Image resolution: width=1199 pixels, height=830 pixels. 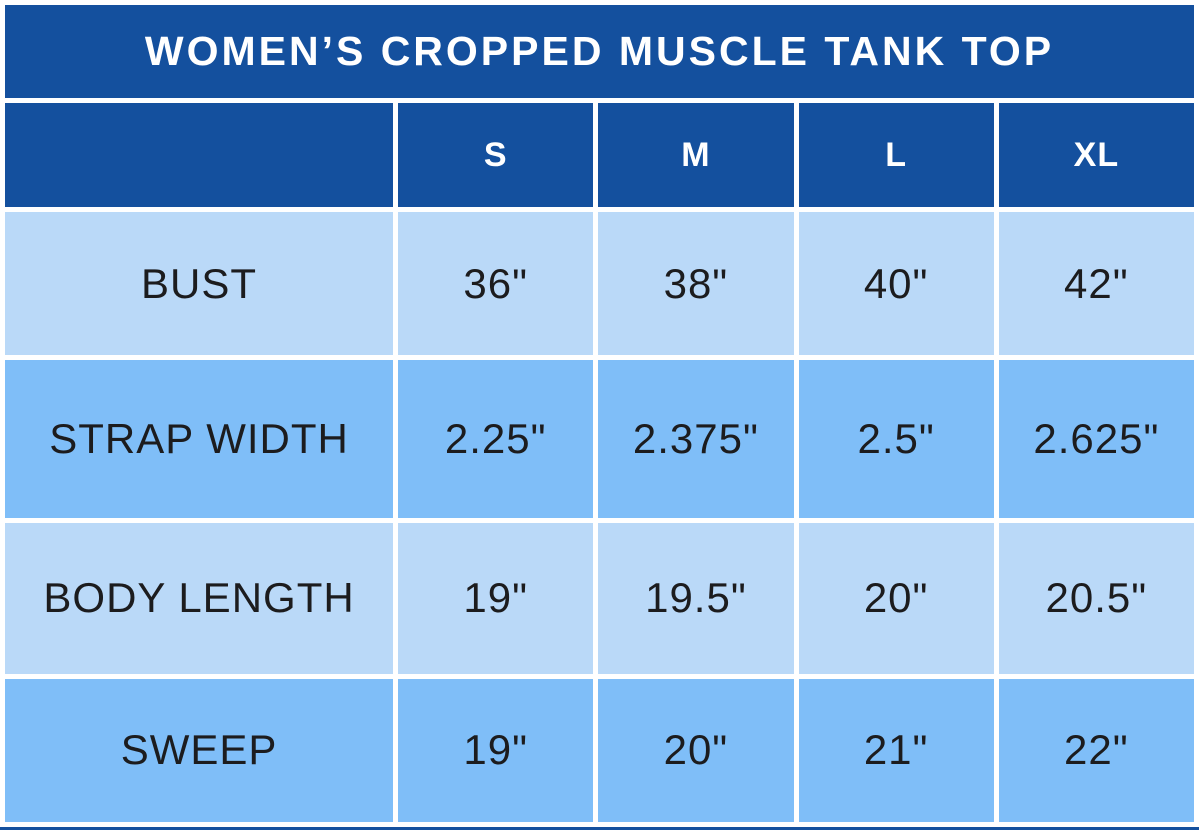 I want to click on size-header-xl: XL, so click(x=1096, y=155).